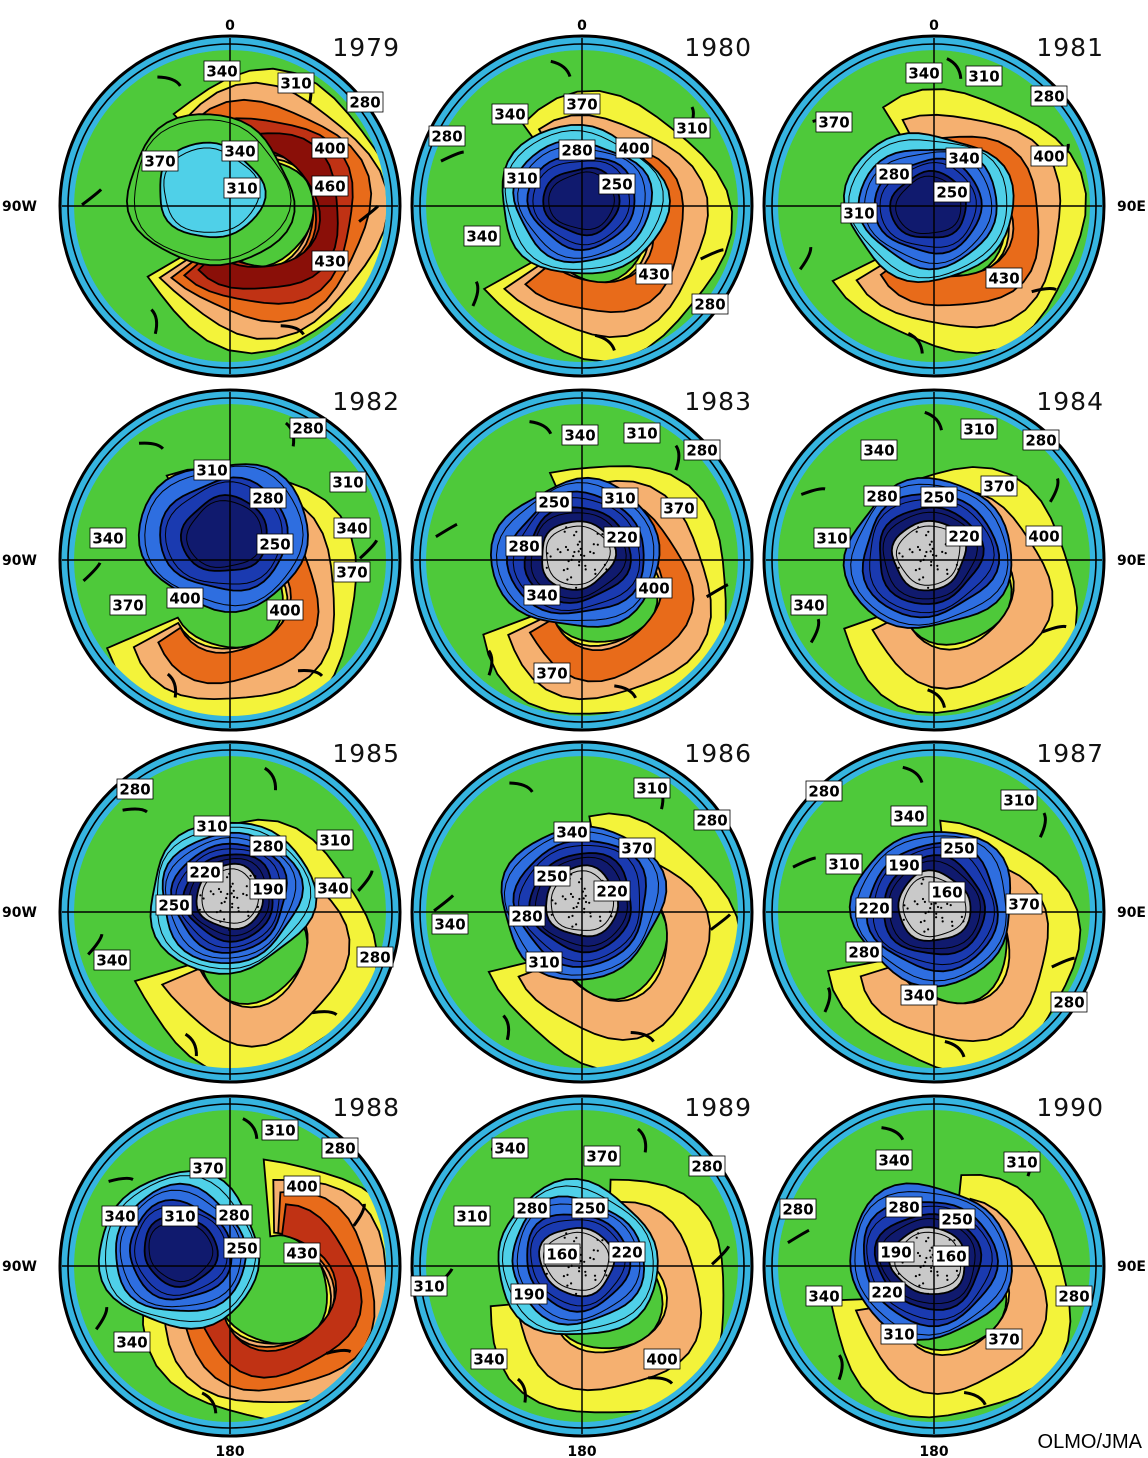 This screenshot has width=1148, height=1458. Describe the element at coordinates (582, 1265) in the screenshot. I see `ozone-panel-1989: 340 370 280 280 250 310 160 220 310 190 340 400 1989` at that location.